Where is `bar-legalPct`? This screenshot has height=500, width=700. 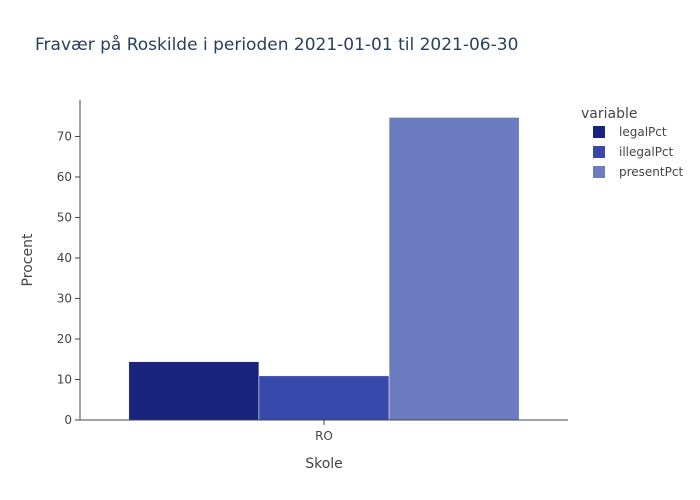
bar-legalPct is located at coordinates (194, 391).